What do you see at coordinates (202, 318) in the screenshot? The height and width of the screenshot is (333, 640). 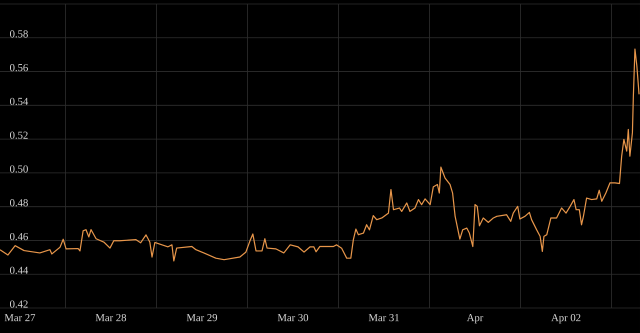 I see `x-tick-label: Mar 29` at bounding box center [202, 318].